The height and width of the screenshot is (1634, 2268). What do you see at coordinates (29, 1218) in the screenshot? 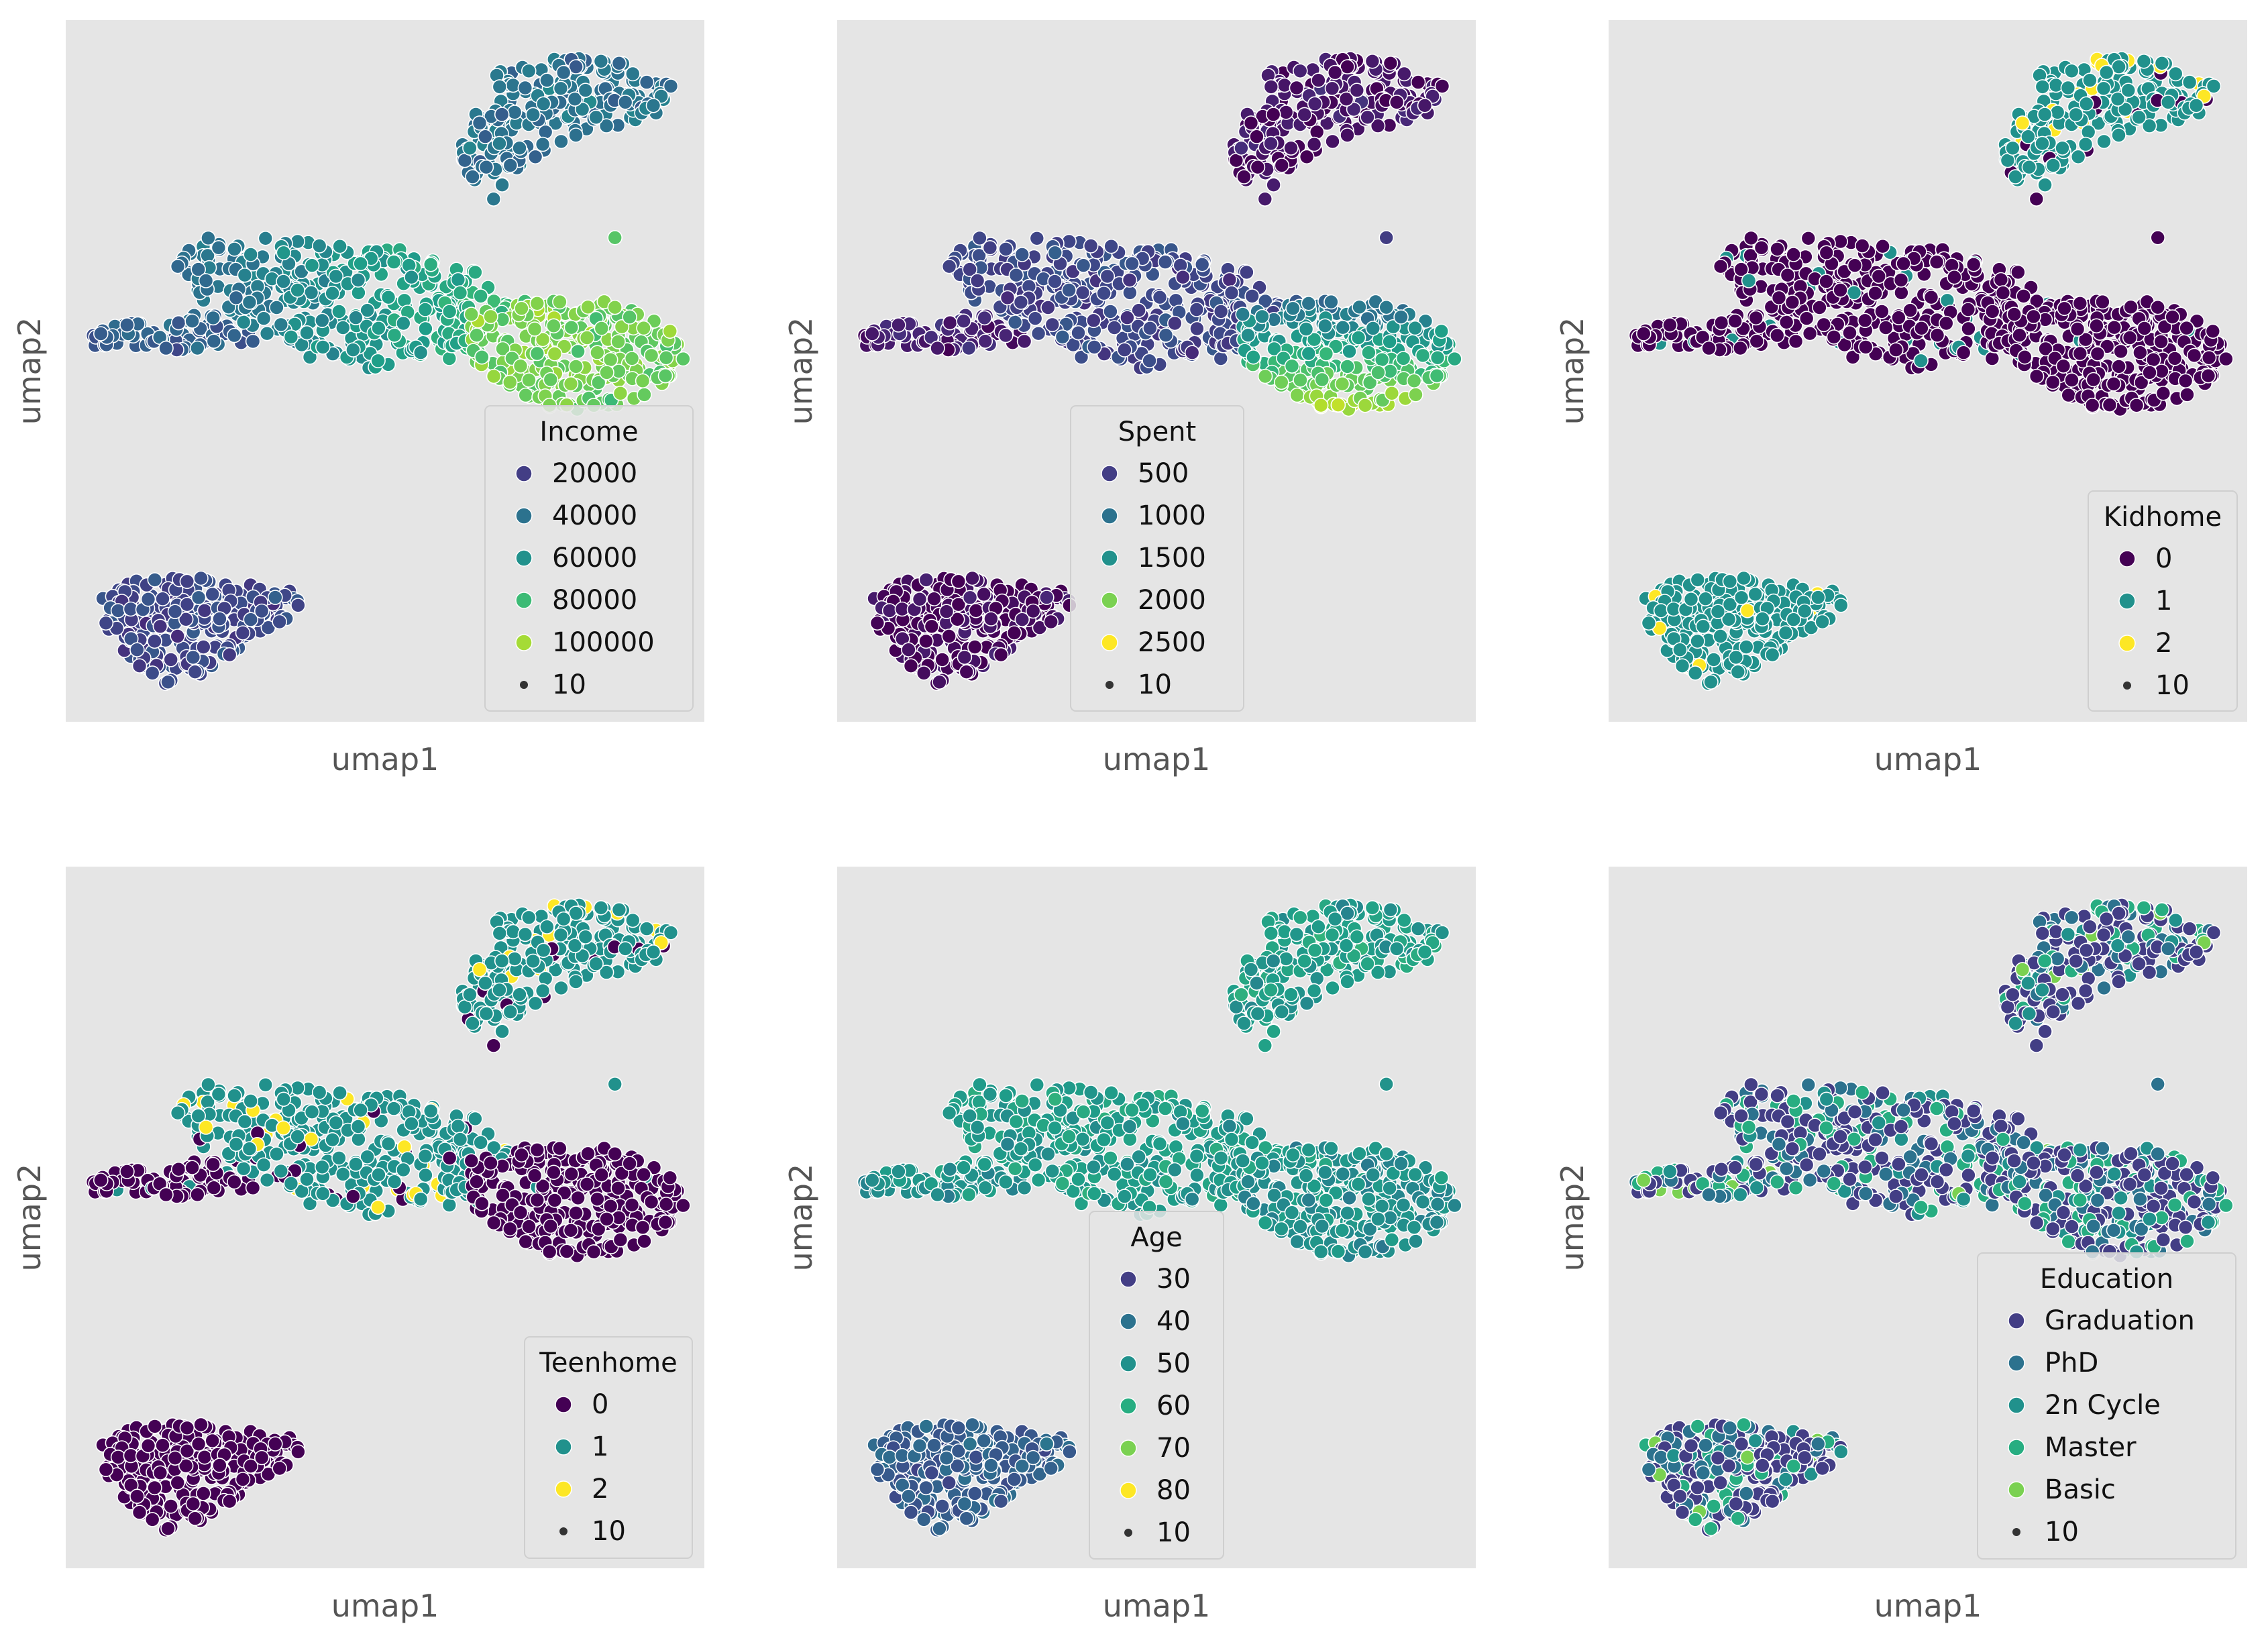
I see `y-axis-label: umap2` at bounding box center [29, 1218].